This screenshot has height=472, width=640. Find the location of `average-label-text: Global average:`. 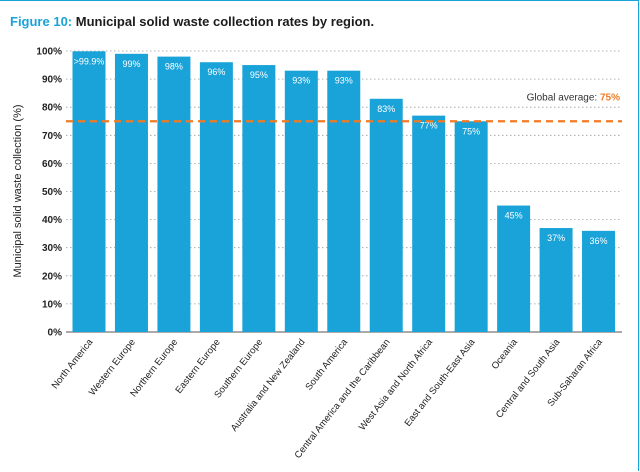

average-label-text: Global average: is located at coordinates (563, 97).